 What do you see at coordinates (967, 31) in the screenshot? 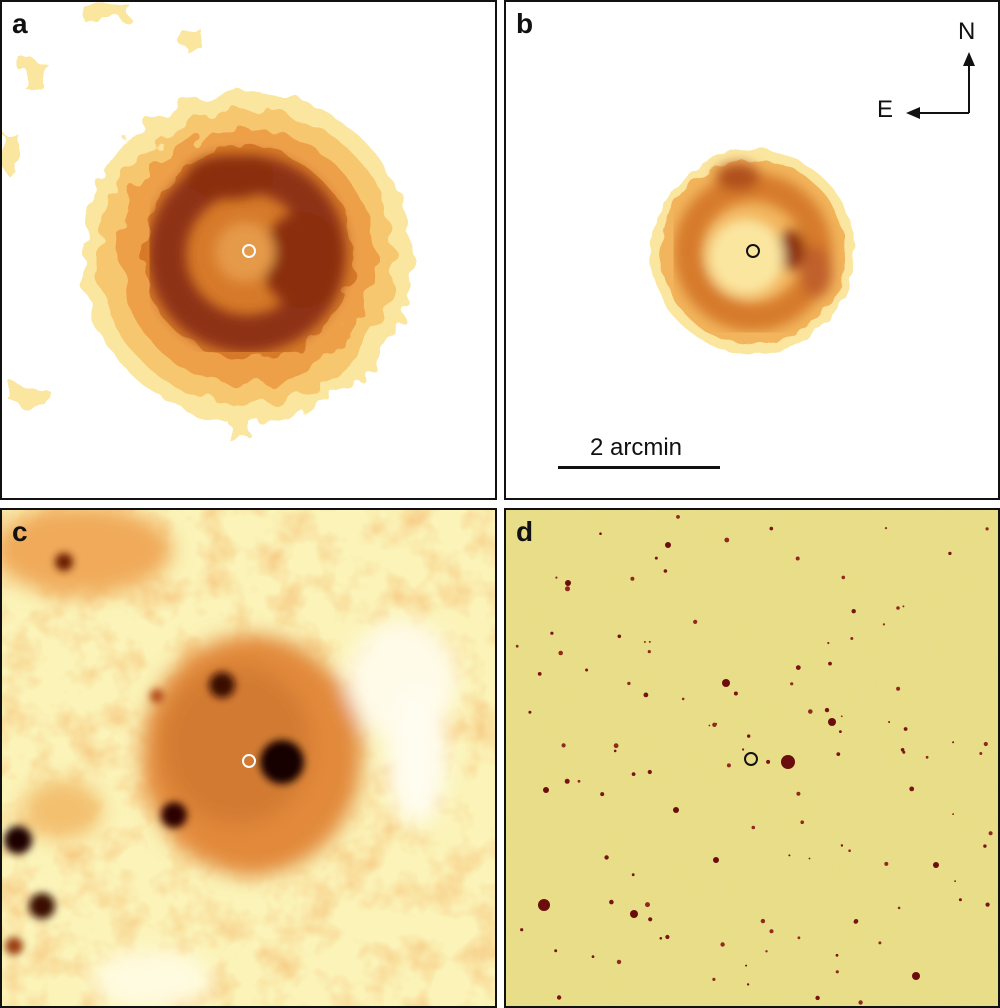
I see `compass-north-label: N` at bounding box center [967, 31].